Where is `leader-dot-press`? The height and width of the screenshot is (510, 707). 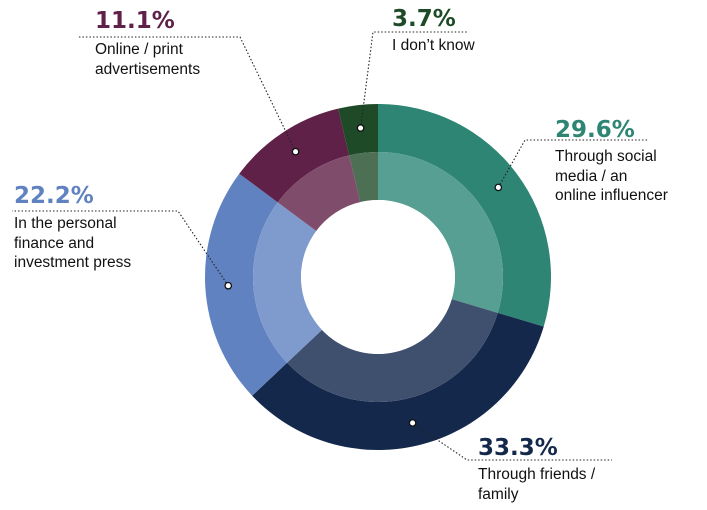
leader-dot-press is located at coordinates (228, 285).